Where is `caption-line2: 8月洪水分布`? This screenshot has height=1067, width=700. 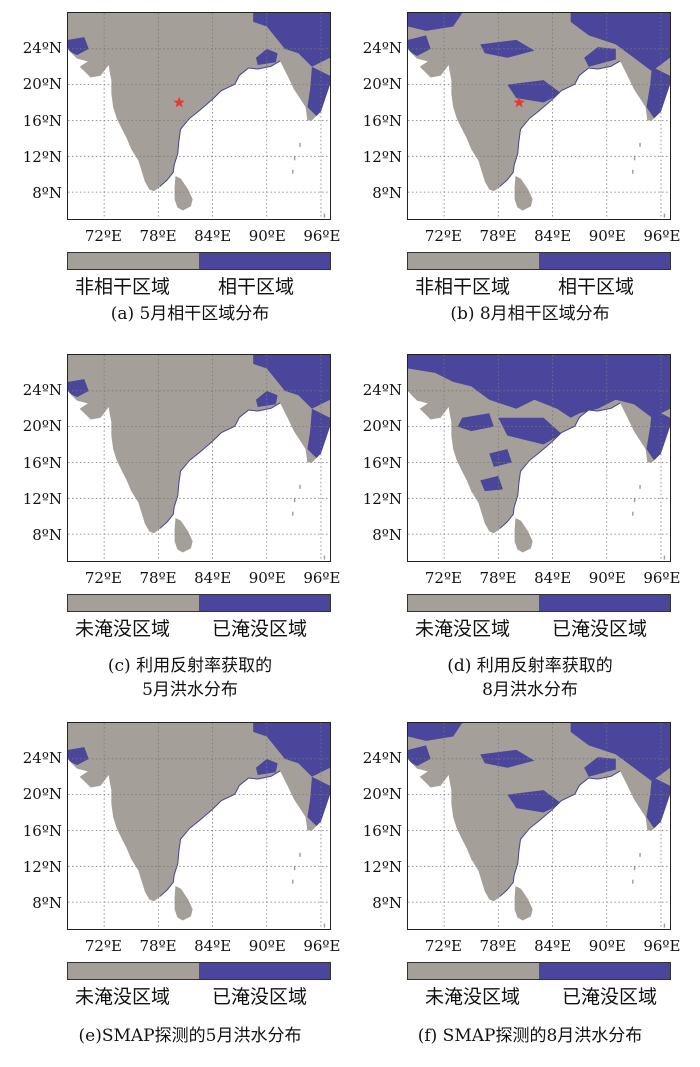
caption-line2: 8月洪水分布 is located at coordinates (530, 690).